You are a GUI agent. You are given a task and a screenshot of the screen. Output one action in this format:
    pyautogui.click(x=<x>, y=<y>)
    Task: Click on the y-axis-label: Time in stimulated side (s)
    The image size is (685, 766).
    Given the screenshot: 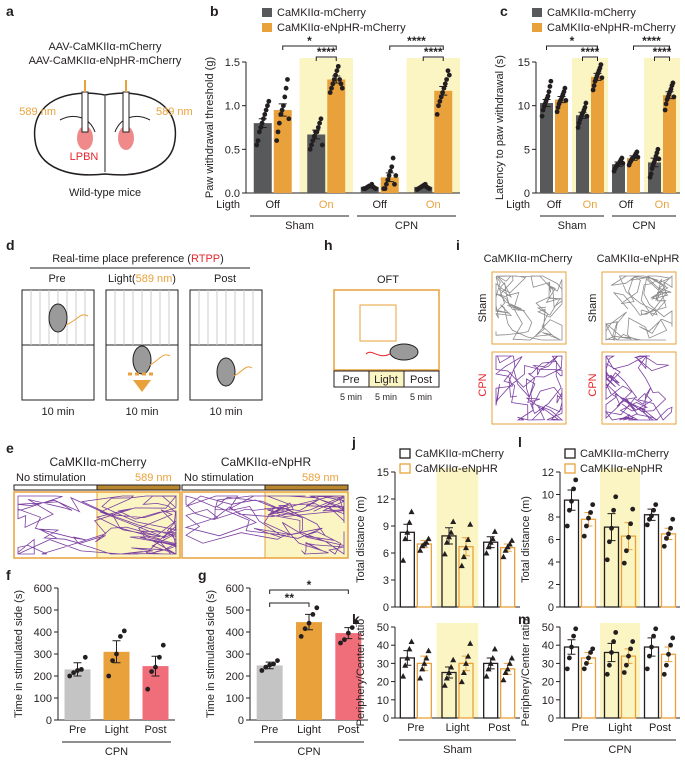 What is the action you would take?
    pyautogui.click(x=19, y=654)
    